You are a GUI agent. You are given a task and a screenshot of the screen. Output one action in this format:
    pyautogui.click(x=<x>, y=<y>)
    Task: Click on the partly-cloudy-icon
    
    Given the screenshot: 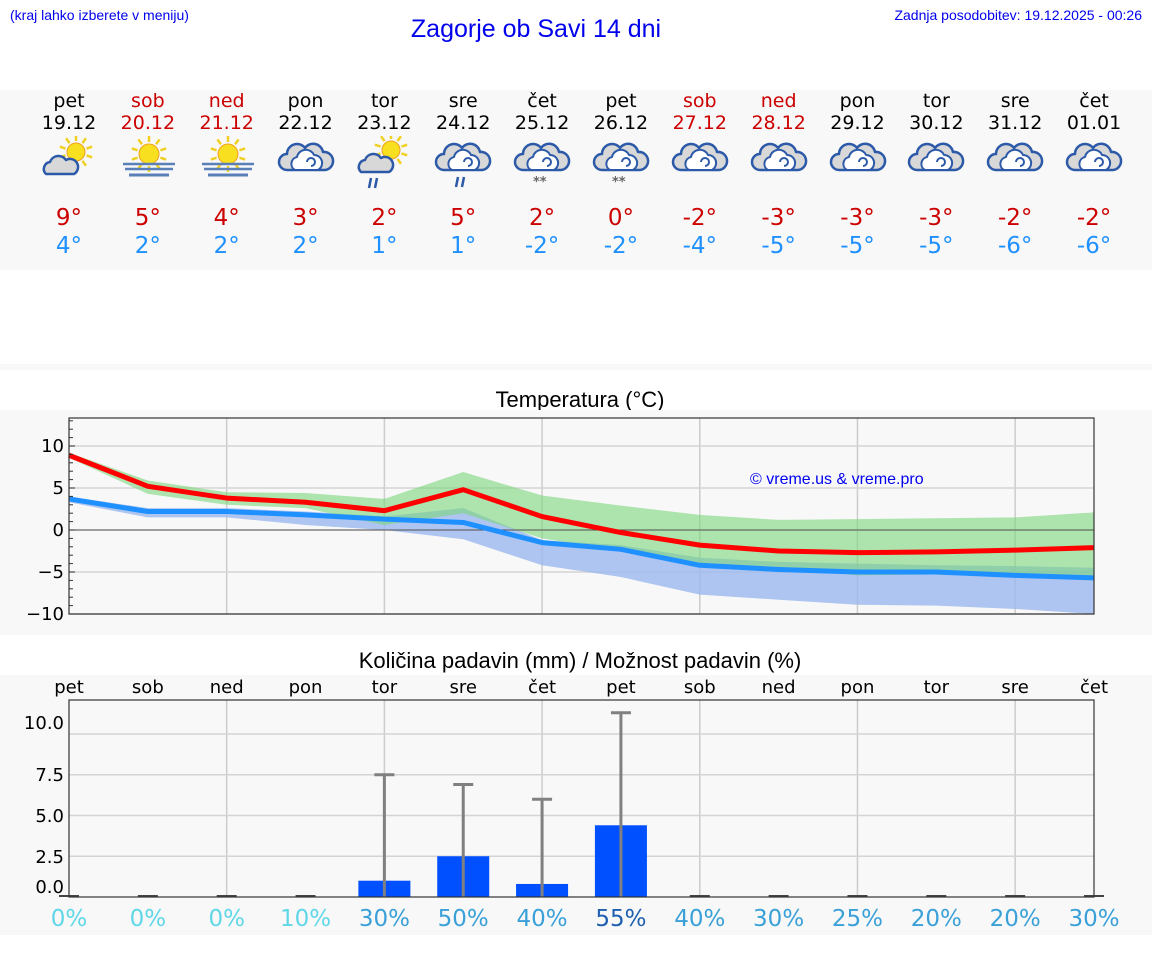 What is the action you would take?
    pyautogui.click(x=69, y=166)
    